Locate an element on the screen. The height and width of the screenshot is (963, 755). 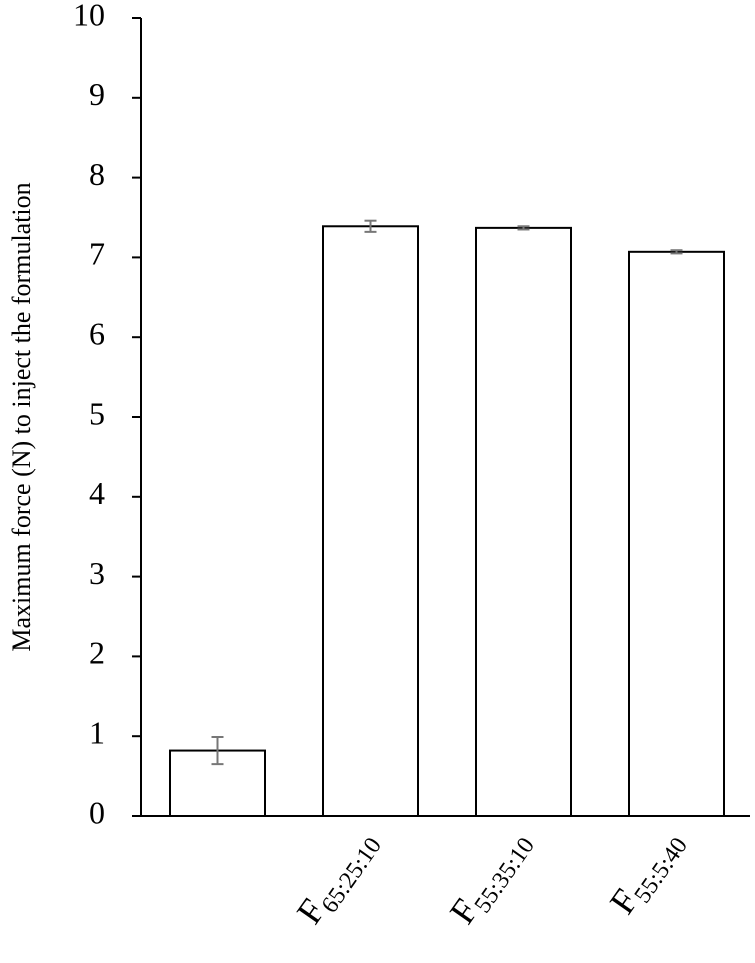
y-tick-label: 0 is located at coordinates (97, 812).